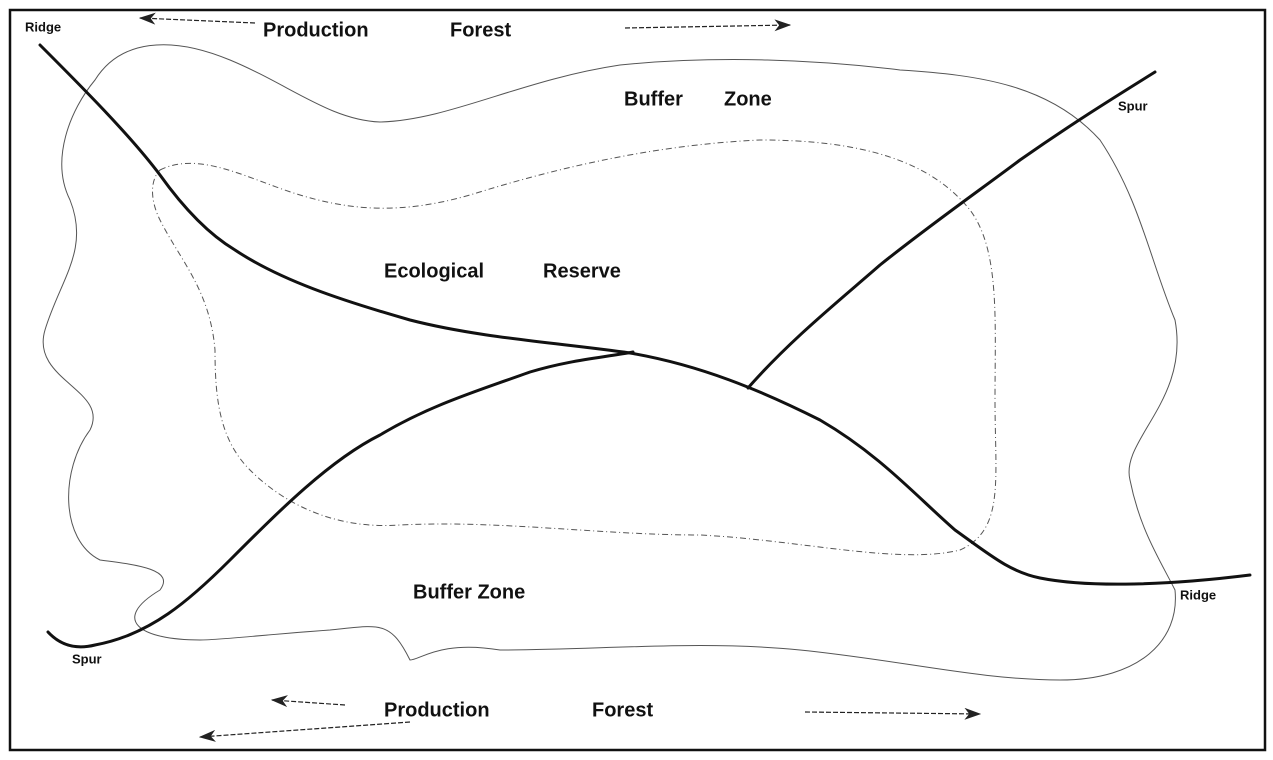 The width and height of the screenshot is (1273, 760). Describe the element at coordinates (653, 99) in the screenshot. I see `zone-label: Buffer` at that location.